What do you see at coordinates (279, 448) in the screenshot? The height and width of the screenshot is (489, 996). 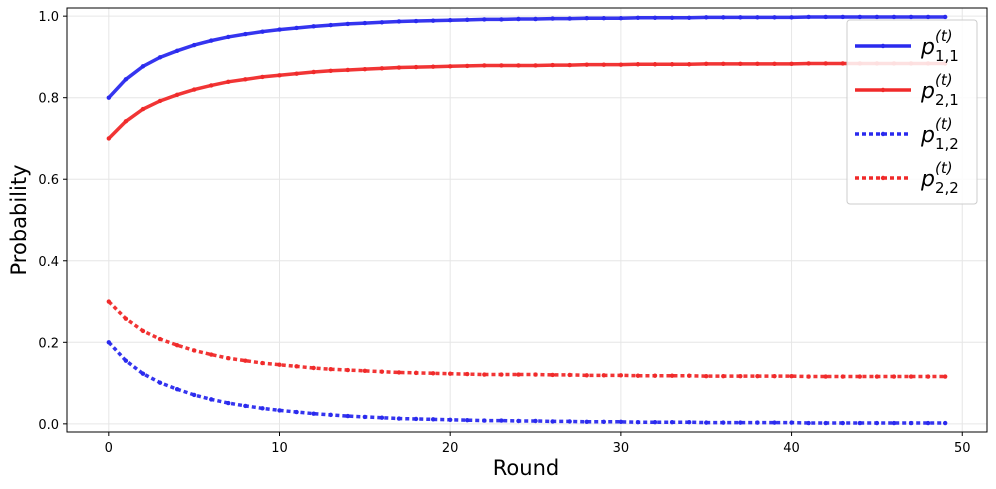 I see `x-tick-label: 10` at bounding box center [279, 448].